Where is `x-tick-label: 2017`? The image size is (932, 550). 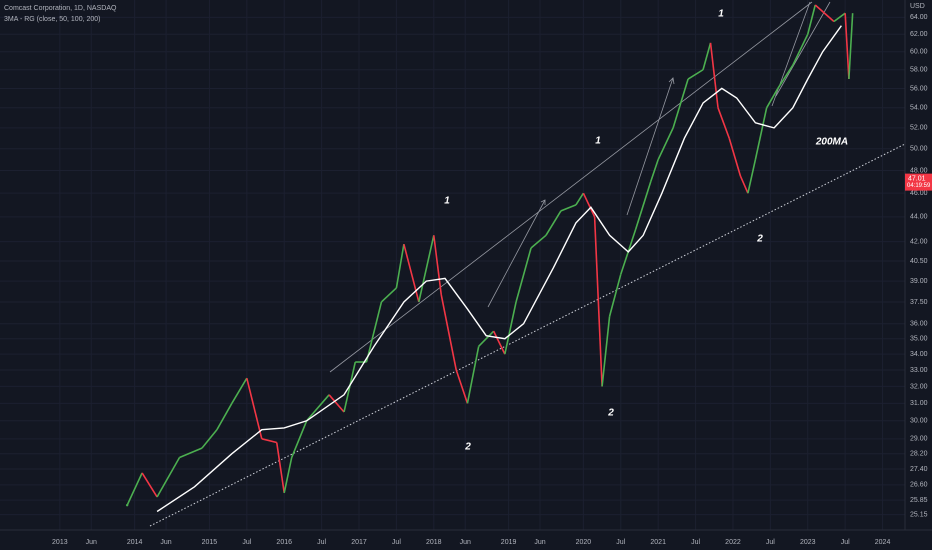 x-tick-label: 2017 is located at coordinates (359, 542).